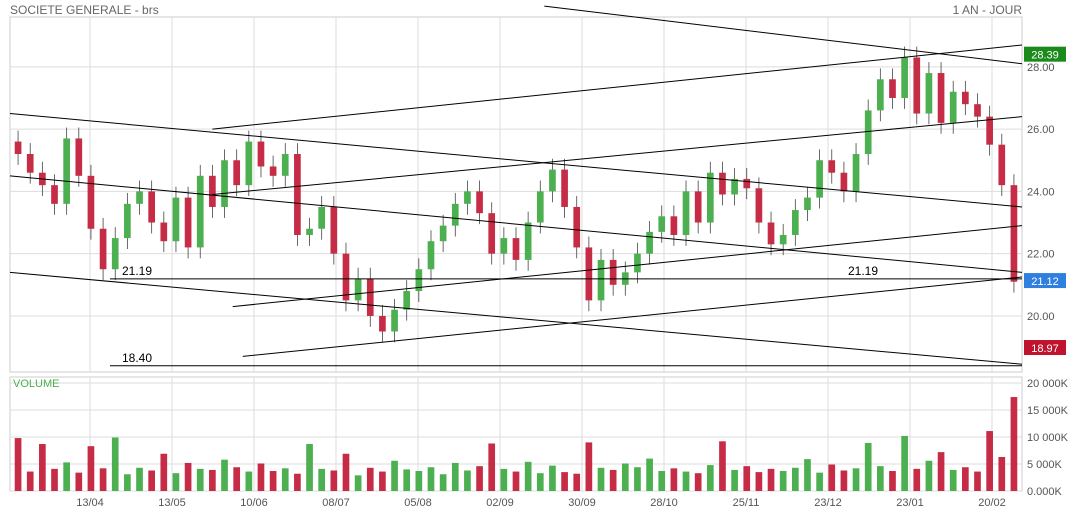  What do you see at coordinates (1041, 192) in the screenshot?
I see `y-tick-label: 24.00` at bounding box center [1041, 192].